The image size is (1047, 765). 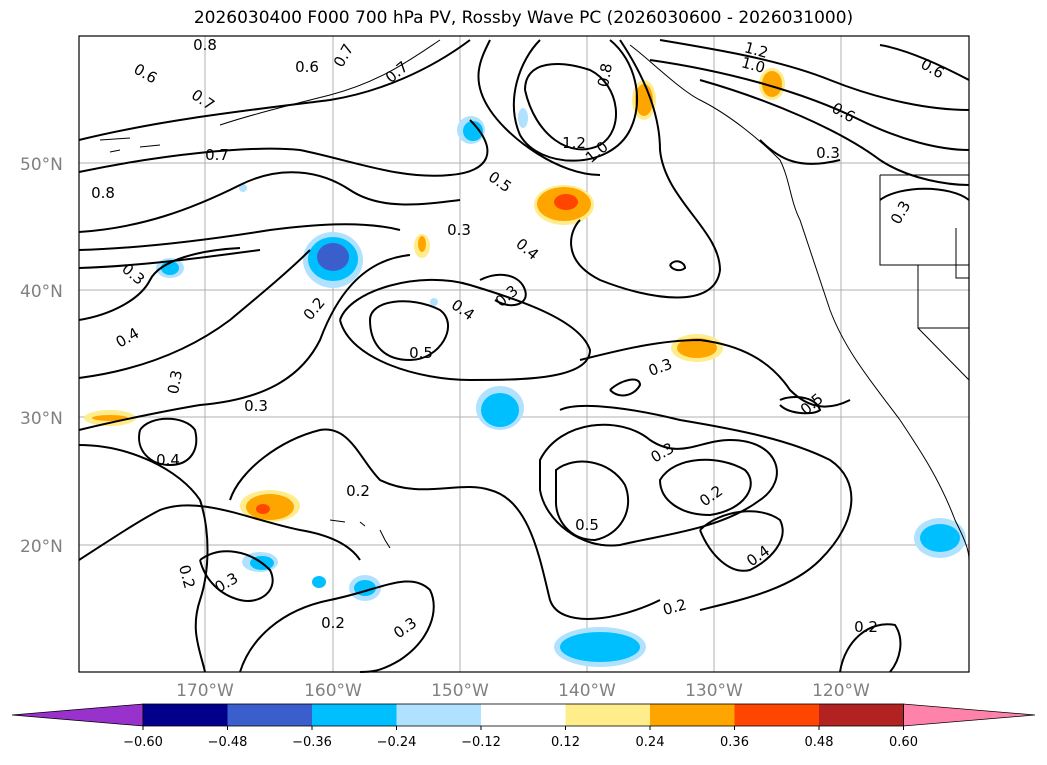 What do you see at coordinates (217, 155) in the screenshot?
I see `contour-label: 0.7` at bounding box center [217, 155].